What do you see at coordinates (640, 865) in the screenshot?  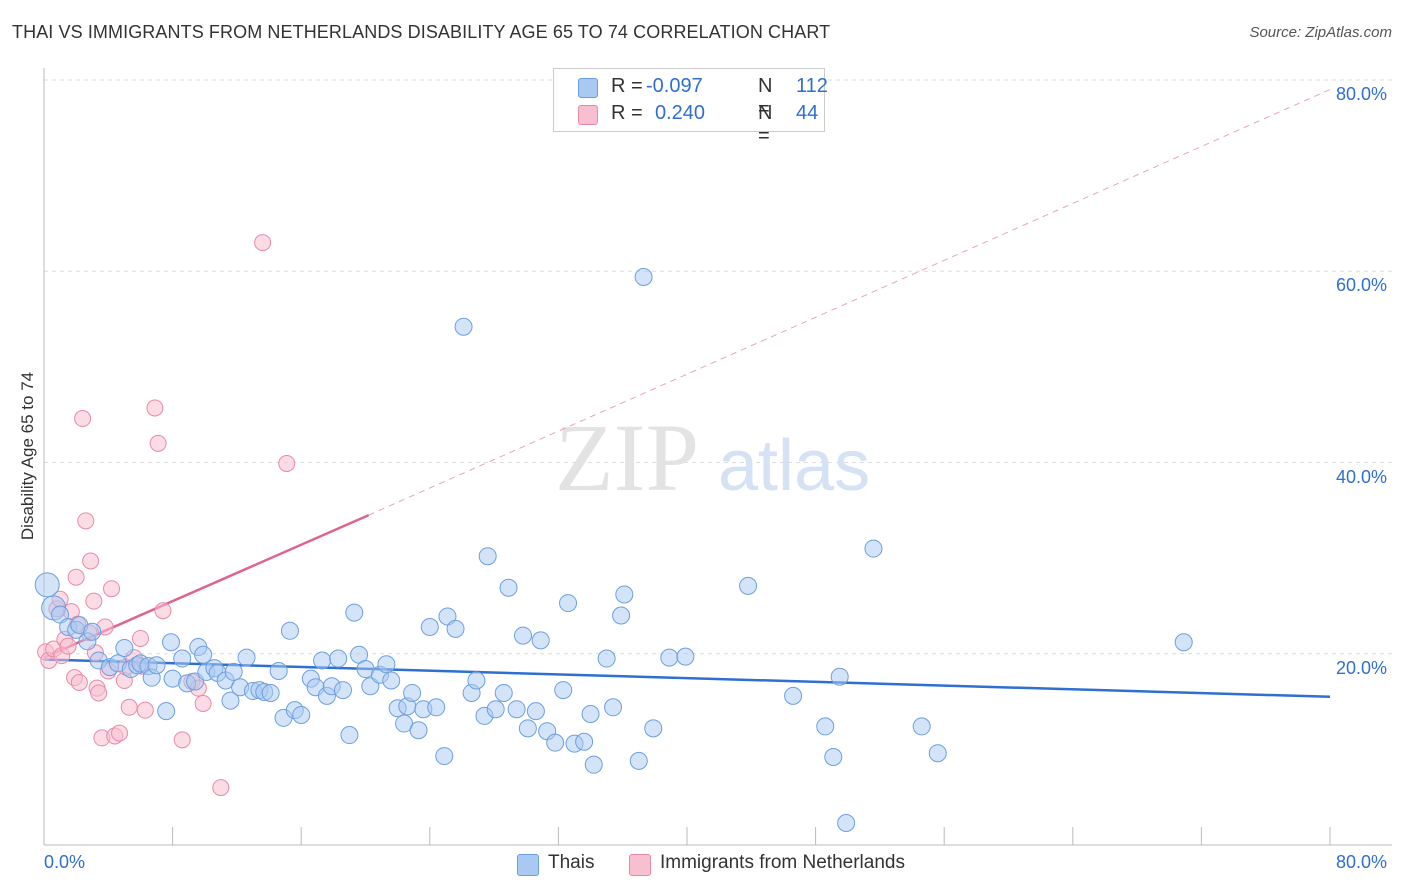 I see `bottom-legend-swatch-netherlands` at bounding box center [640, 865].